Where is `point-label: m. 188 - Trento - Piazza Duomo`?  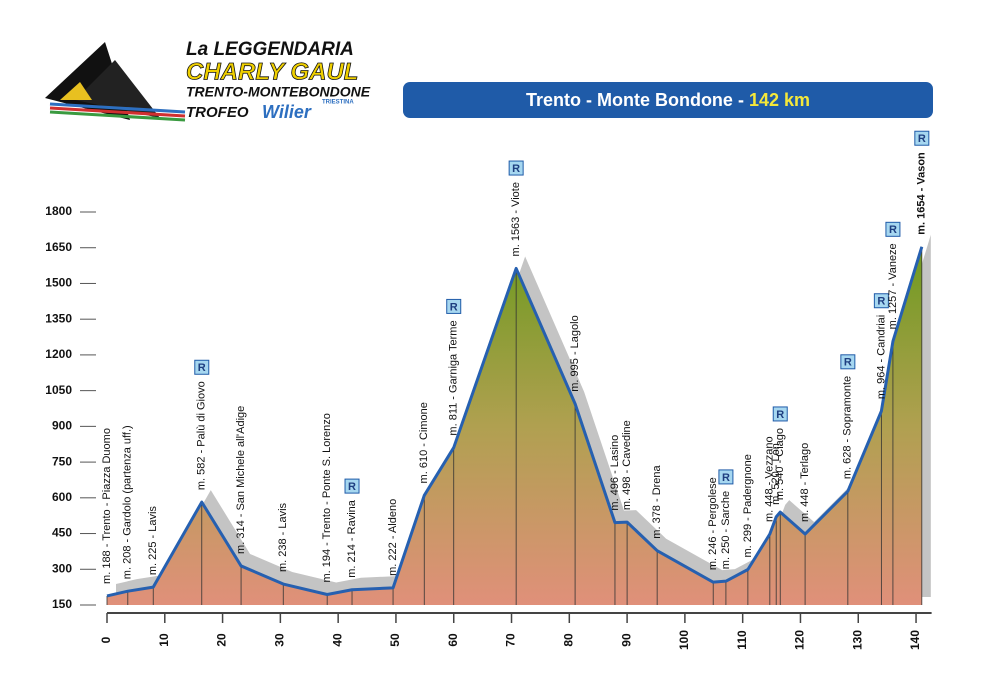 point-label: m. 188 - Trento - Piazza Duomo is located at coordinates (107, 506).